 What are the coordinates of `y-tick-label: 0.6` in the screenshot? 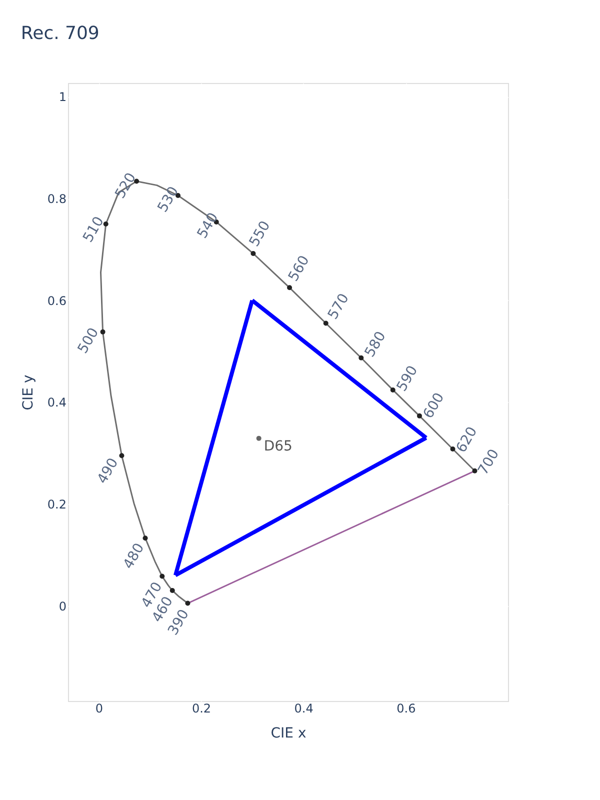 It's located at (56, 301).